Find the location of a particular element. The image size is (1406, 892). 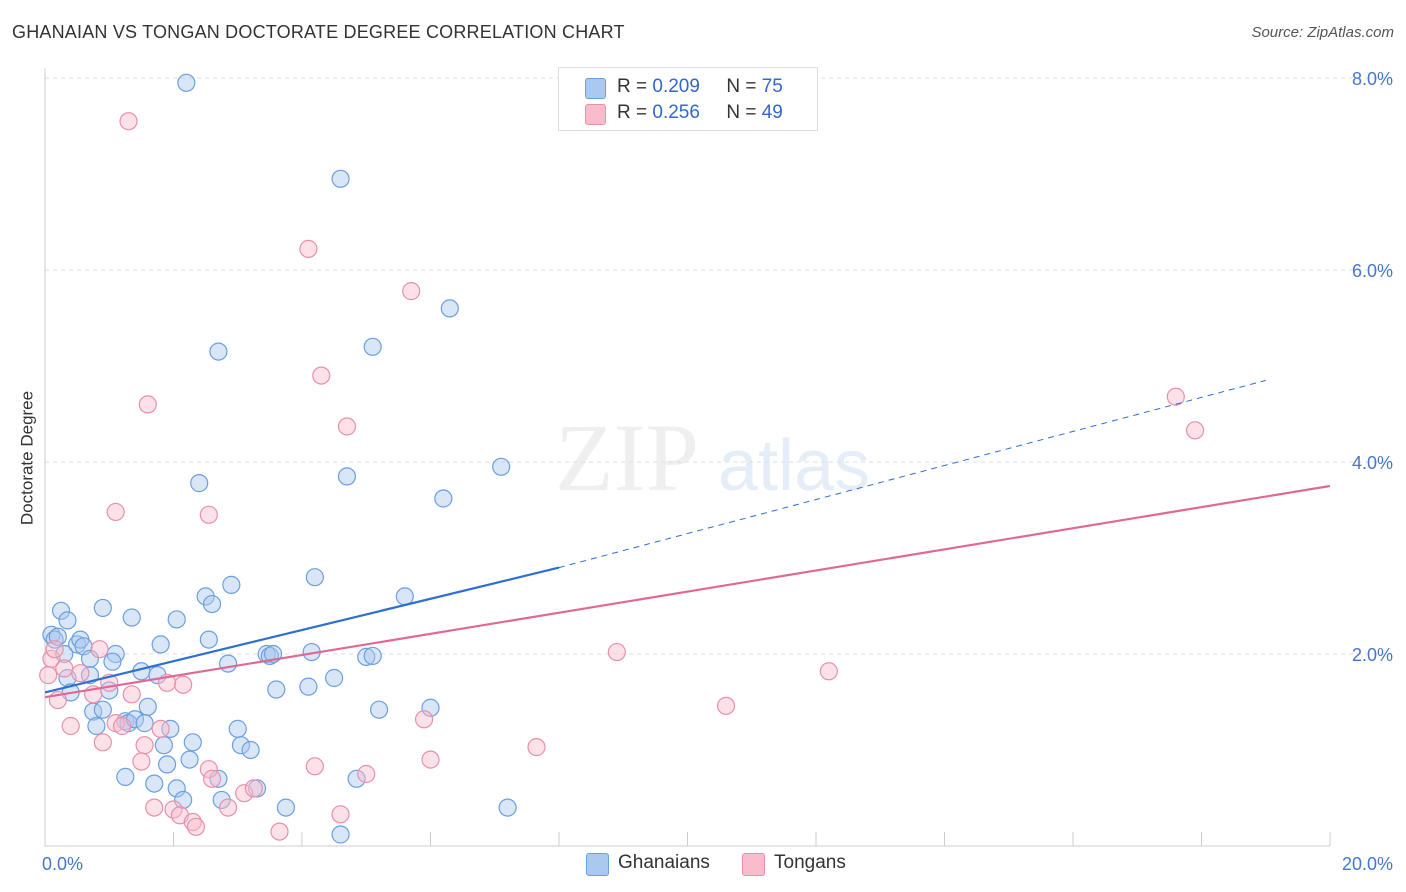

y-tick-label: 8.0% is located at coordinates (1372, 79).